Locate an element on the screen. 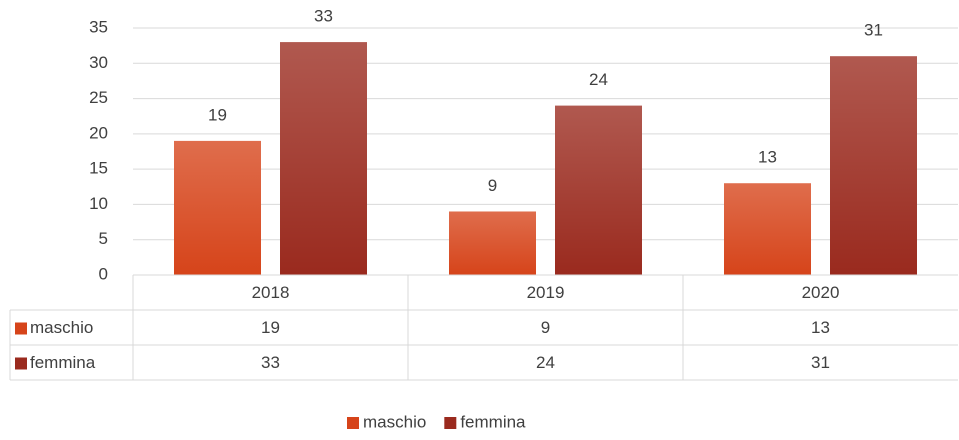 The width and height of the screenshot is (959, 440). table-cell: 13 is located at coordinates (820, 327).